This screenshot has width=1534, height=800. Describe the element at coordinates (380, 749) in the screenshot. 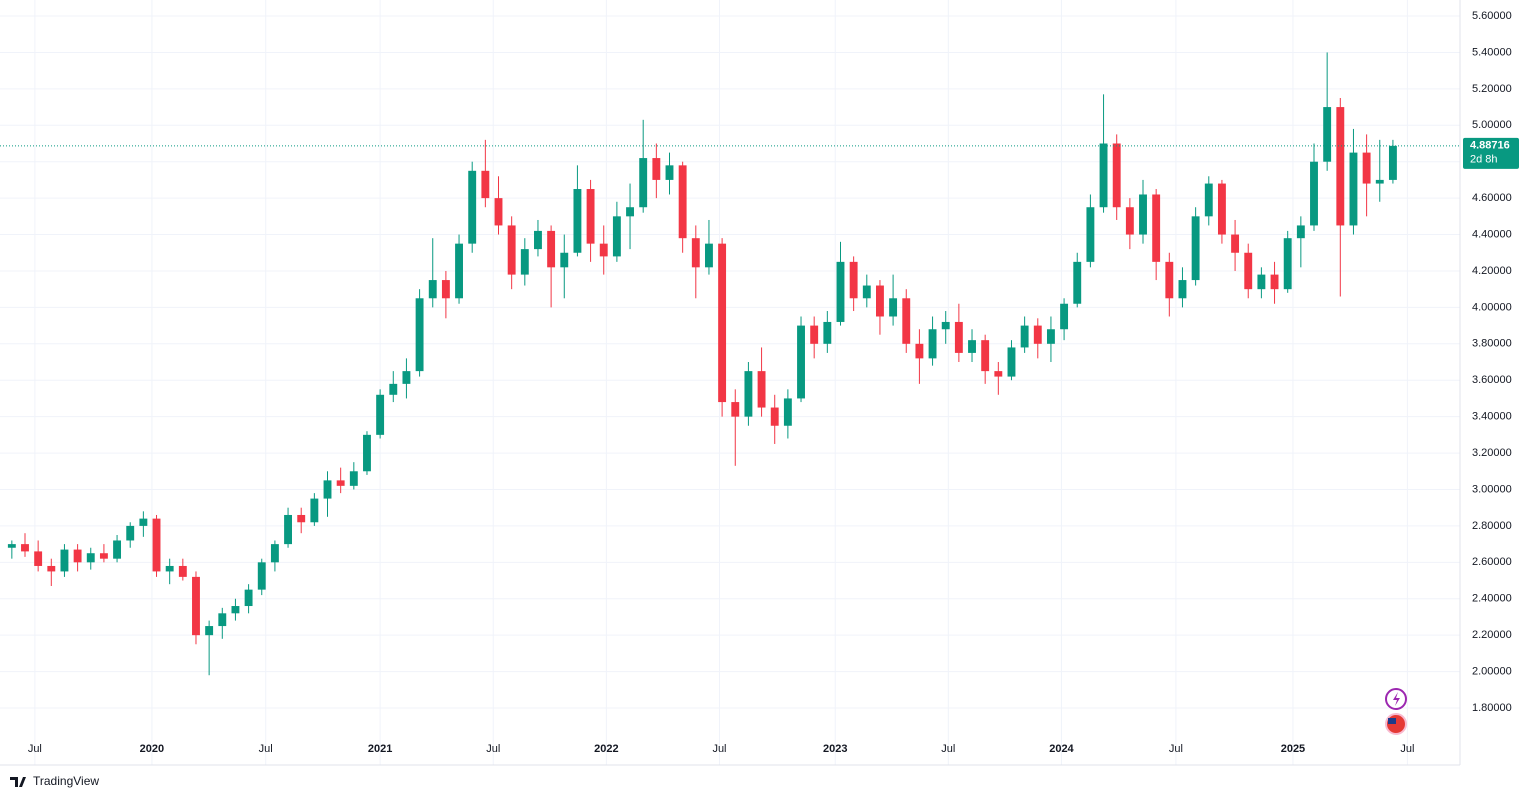

I see `x-tick-label: 2021` at that location.